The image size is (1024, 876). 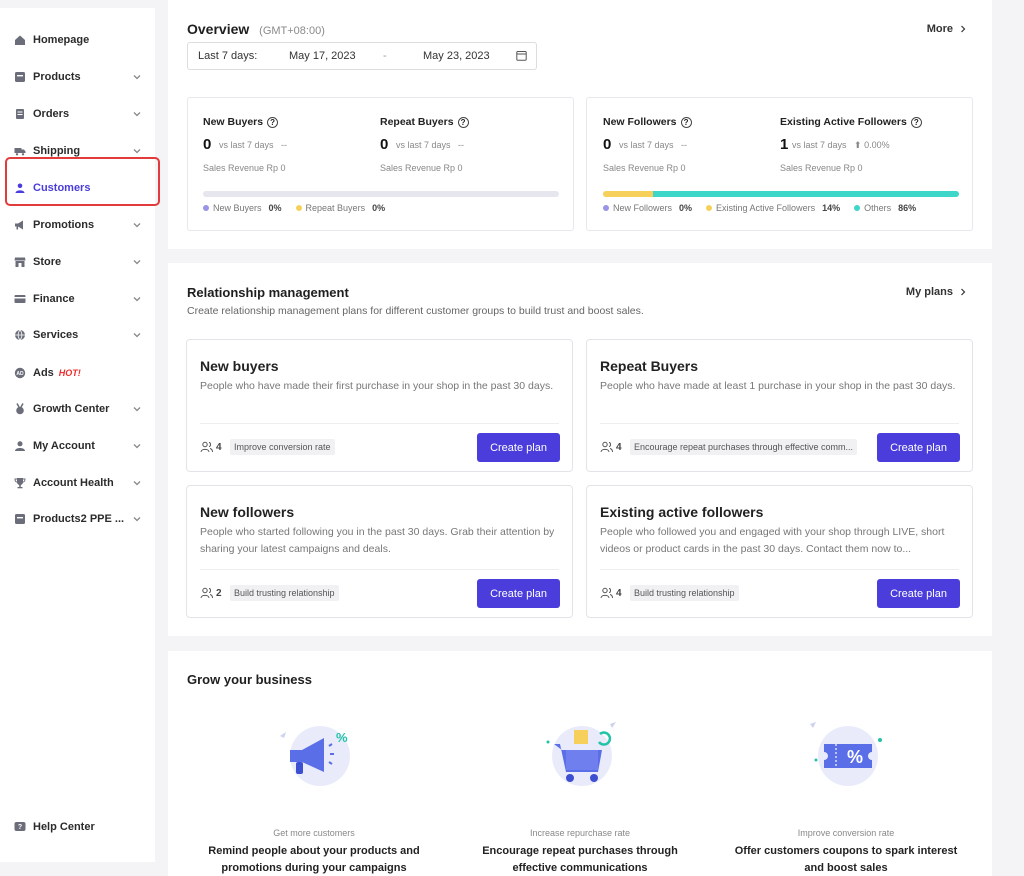 What do you see at coordinates (430, 145) in the screenshot?
I see `repeat-buyers-compare: vs last 7 days --` at bounding box center [430, 145].